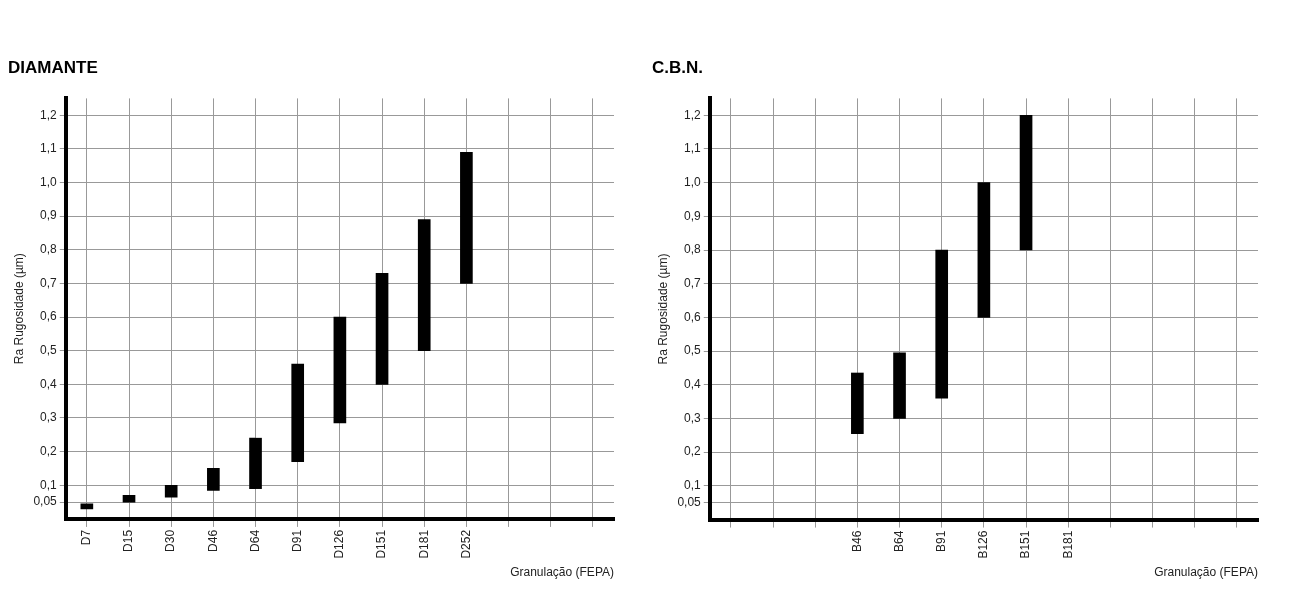  I want to click on x-tick-label: B46, so click(856, 541).